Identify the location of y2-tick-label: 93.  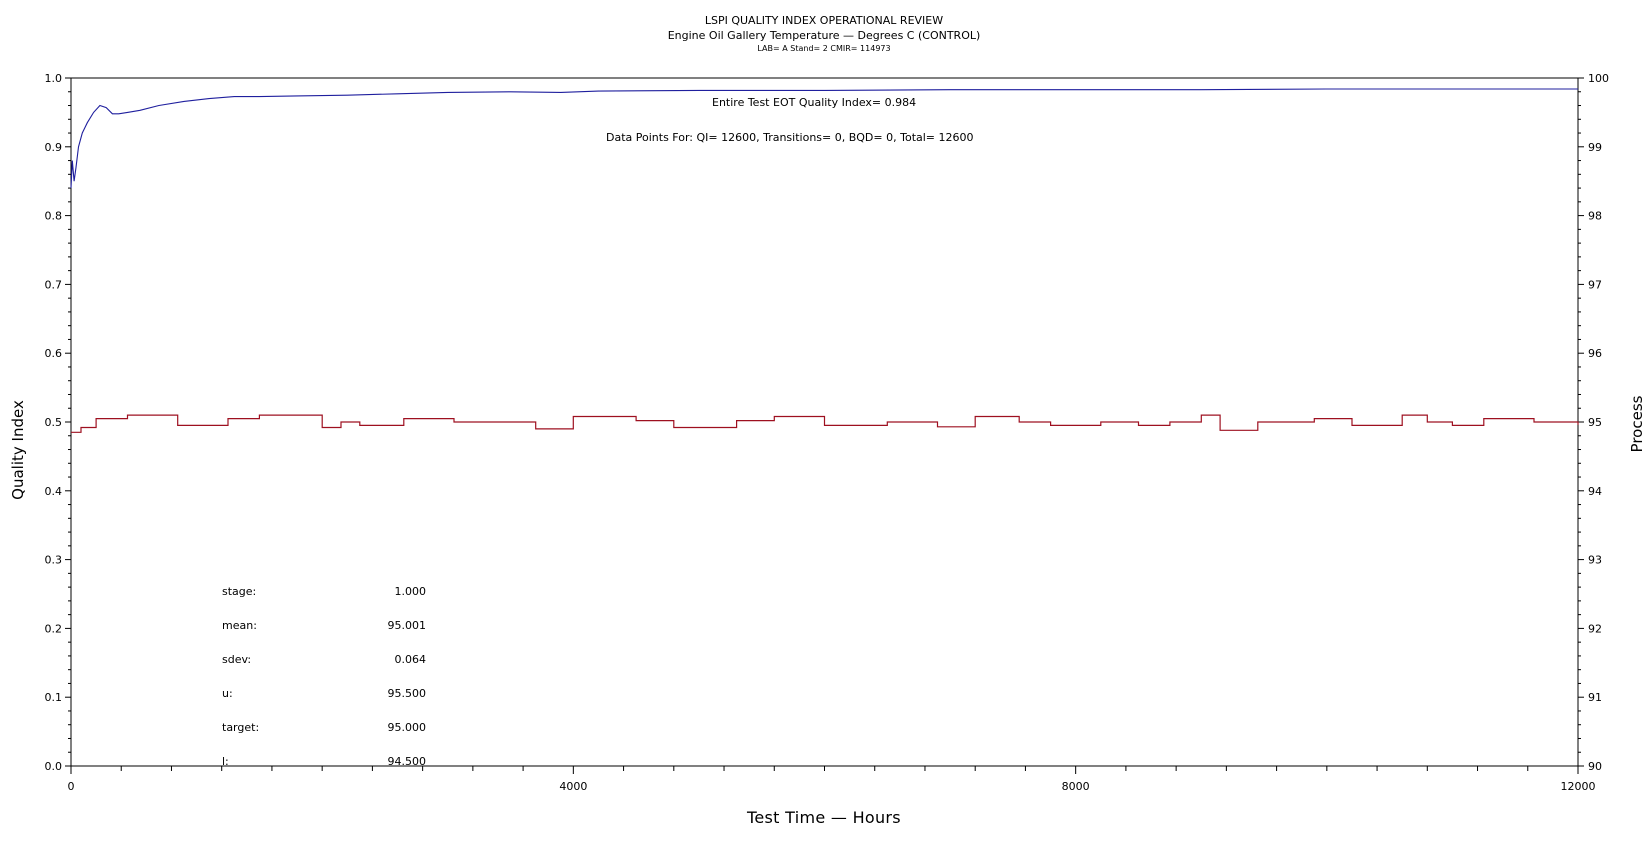
(1595, 560).